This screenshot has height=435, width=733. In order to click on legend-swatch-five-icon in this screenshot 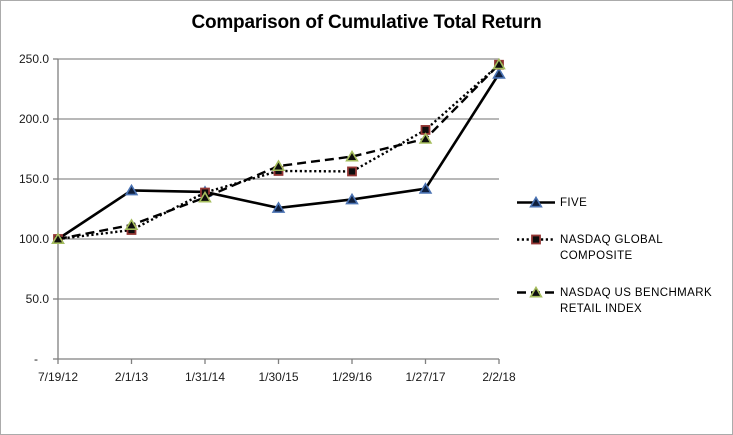, I will do `click(536, 201)`.